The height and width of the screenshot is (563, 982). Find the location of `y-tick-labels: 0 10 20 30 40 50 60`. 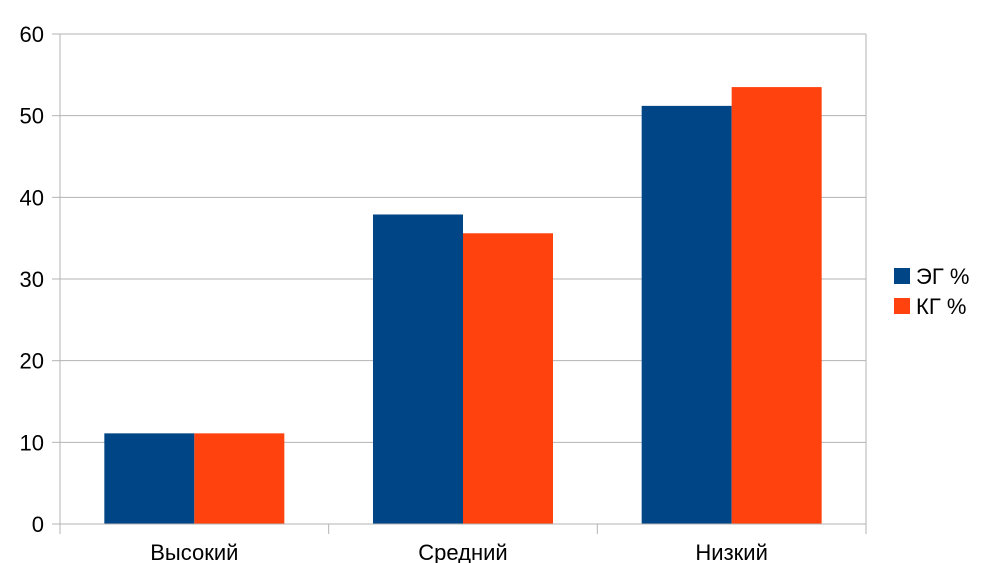

y-tick-labels: 0 10 20 30 40 50 60 is located at coordinates (32, 279).